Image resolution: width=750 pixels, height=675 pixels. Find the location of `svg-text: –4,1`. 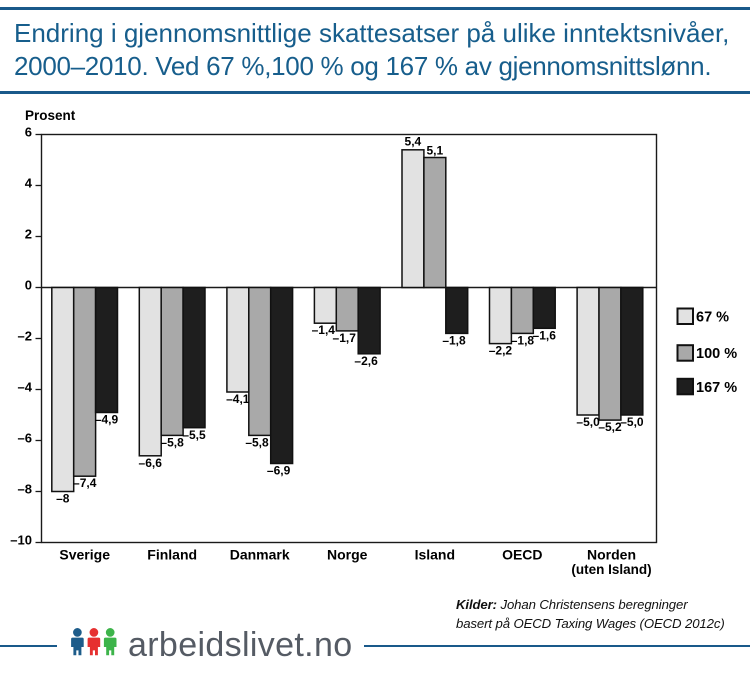

svg-text: –4,1 is located at coordinates (238, 399).